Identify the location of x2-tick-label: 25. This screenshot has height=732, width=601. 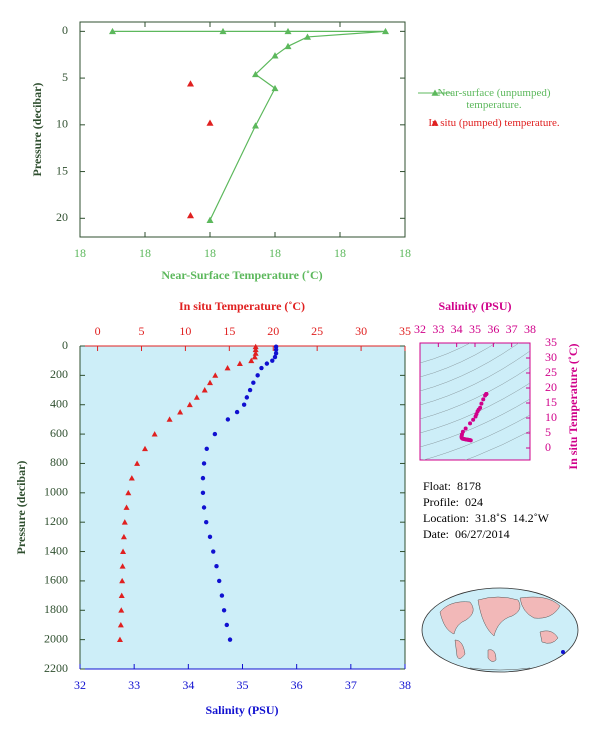
(317, 331).